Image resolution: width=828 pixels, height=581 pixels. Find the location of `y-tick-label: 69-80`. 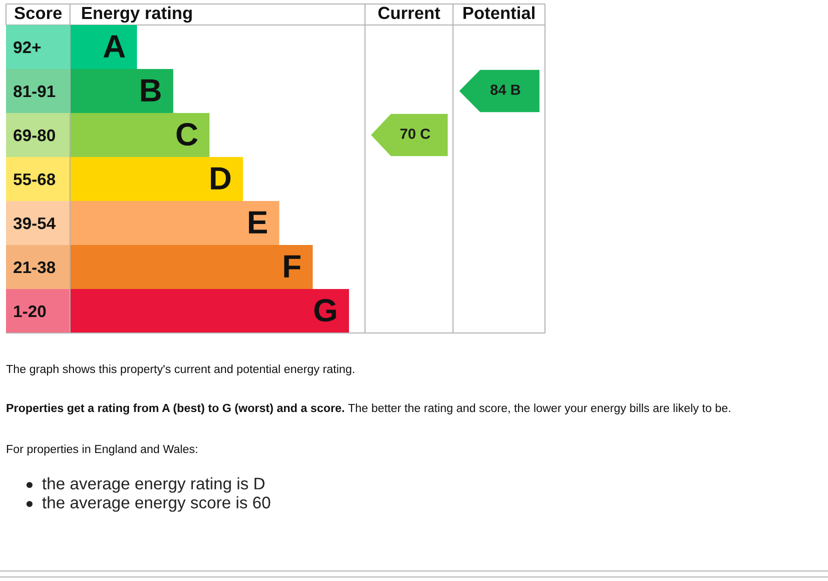

y-tick-label: 69-80 is located at coordinates (34, 135).